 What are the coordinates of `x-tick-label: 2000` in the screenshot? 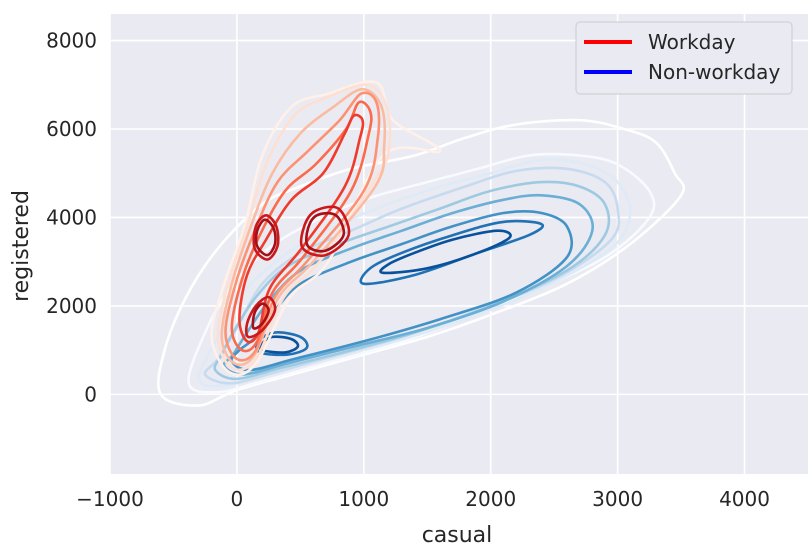 It's located at (490, 499).